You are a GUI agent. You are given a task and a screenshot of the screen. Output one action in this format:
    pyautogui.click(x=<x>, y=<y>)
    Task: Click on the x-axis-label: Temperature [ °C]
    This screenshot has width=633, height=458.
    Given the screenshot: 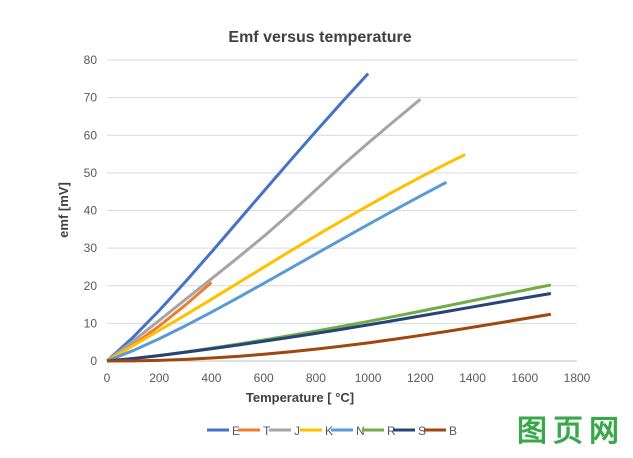 What is the action you would take?
    pyautogui.click(x=300, y=397)
    